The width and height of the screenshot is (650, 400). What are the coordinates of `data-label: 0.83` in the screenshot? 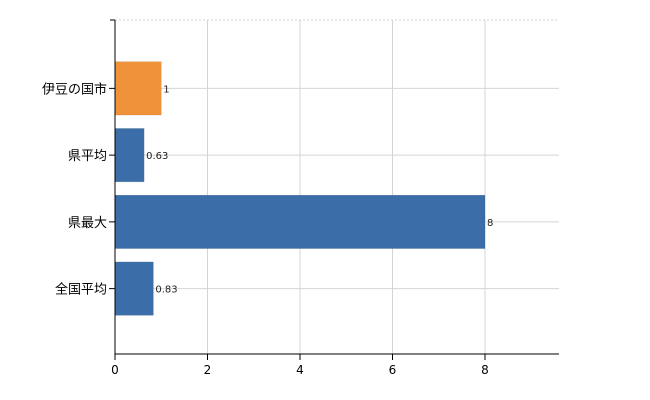 It's located at (166, 290).